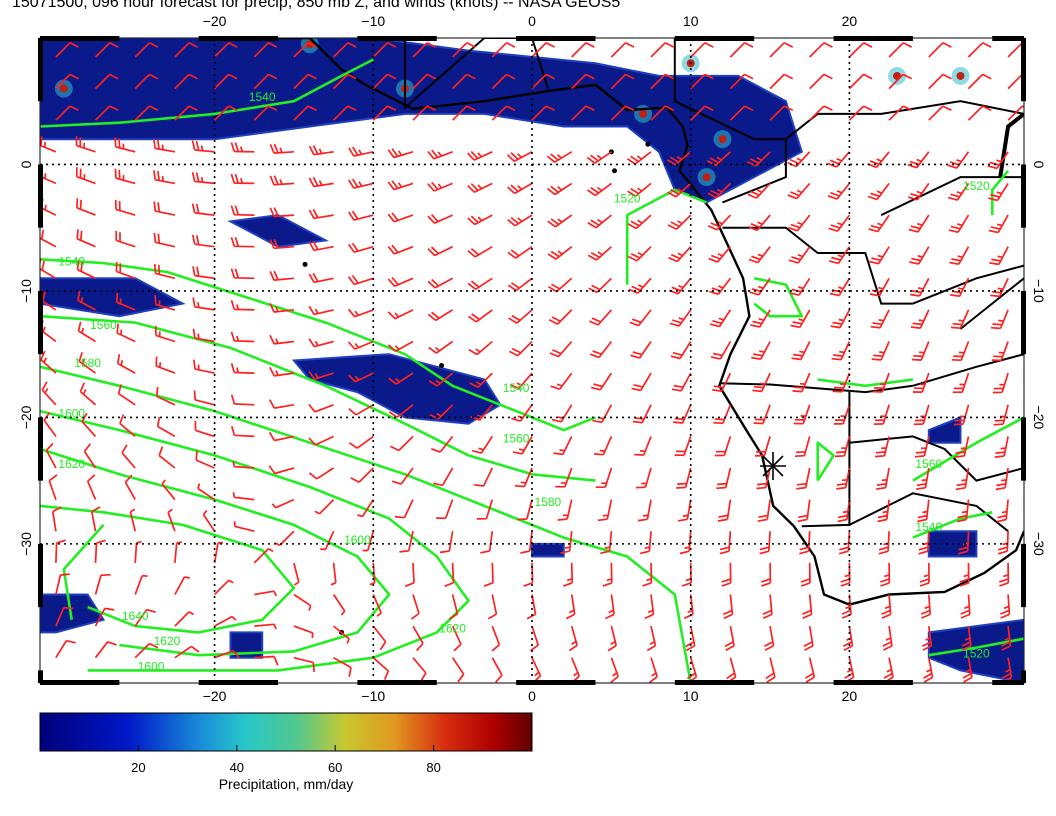 This screenshot has width=1056, height=816. What do you see at coordinates (773, 466) in the screenshot?
I see `station-marker` at bounding box center [773, 466].